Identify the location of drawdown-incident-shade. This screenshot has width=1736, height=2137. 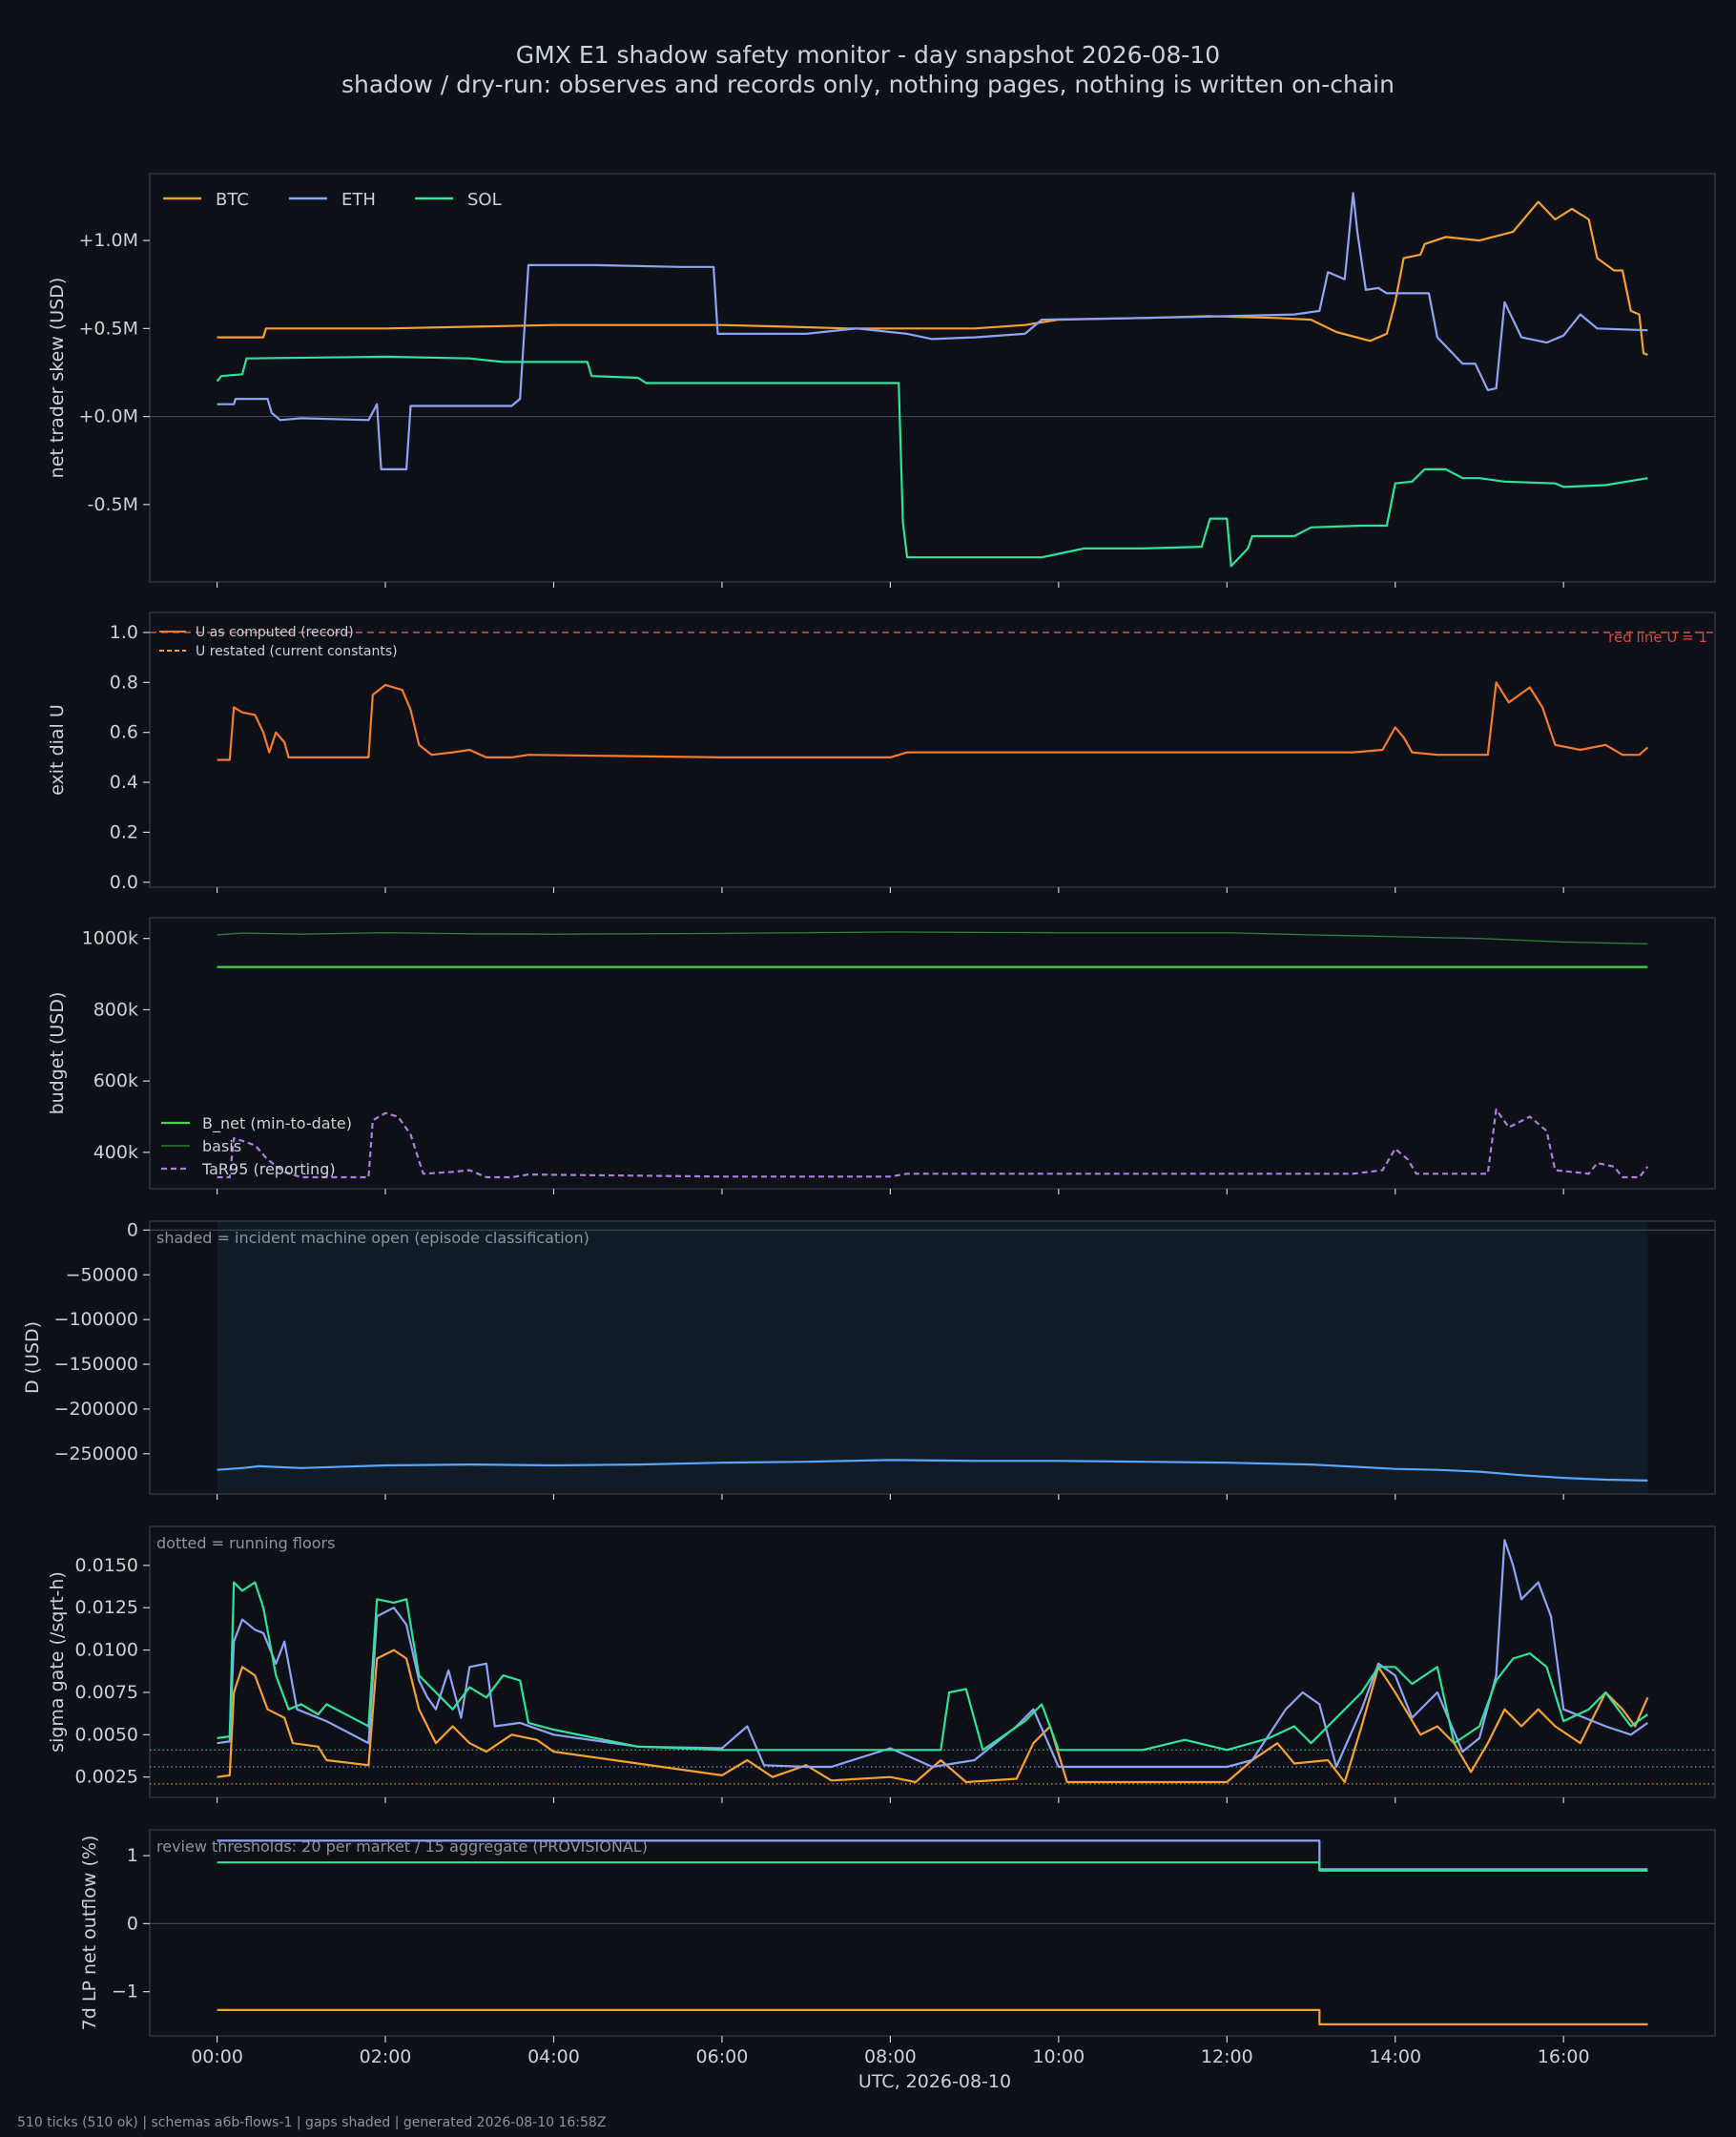
(932, 1357).